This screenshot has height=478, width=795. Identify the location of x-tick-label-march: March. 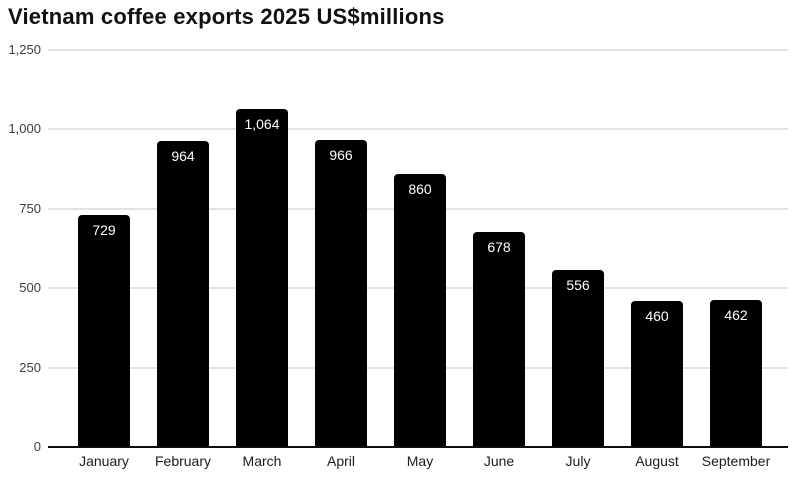
(262, 461).